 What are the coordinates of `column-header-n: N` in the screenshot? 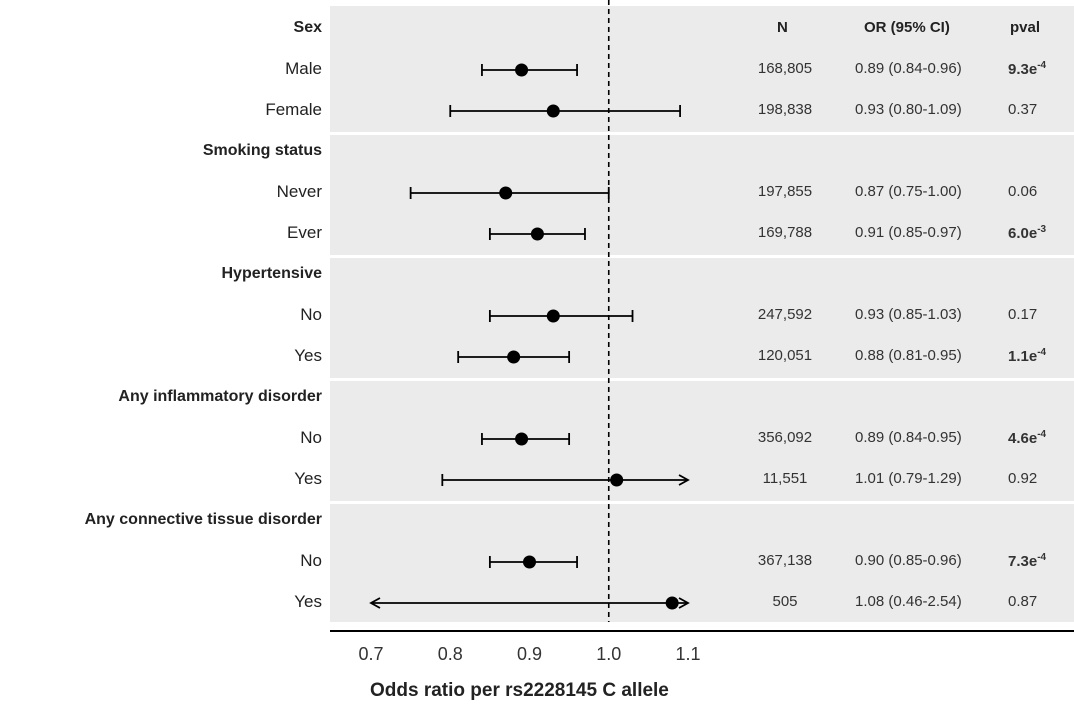 It's located at (782, 27).